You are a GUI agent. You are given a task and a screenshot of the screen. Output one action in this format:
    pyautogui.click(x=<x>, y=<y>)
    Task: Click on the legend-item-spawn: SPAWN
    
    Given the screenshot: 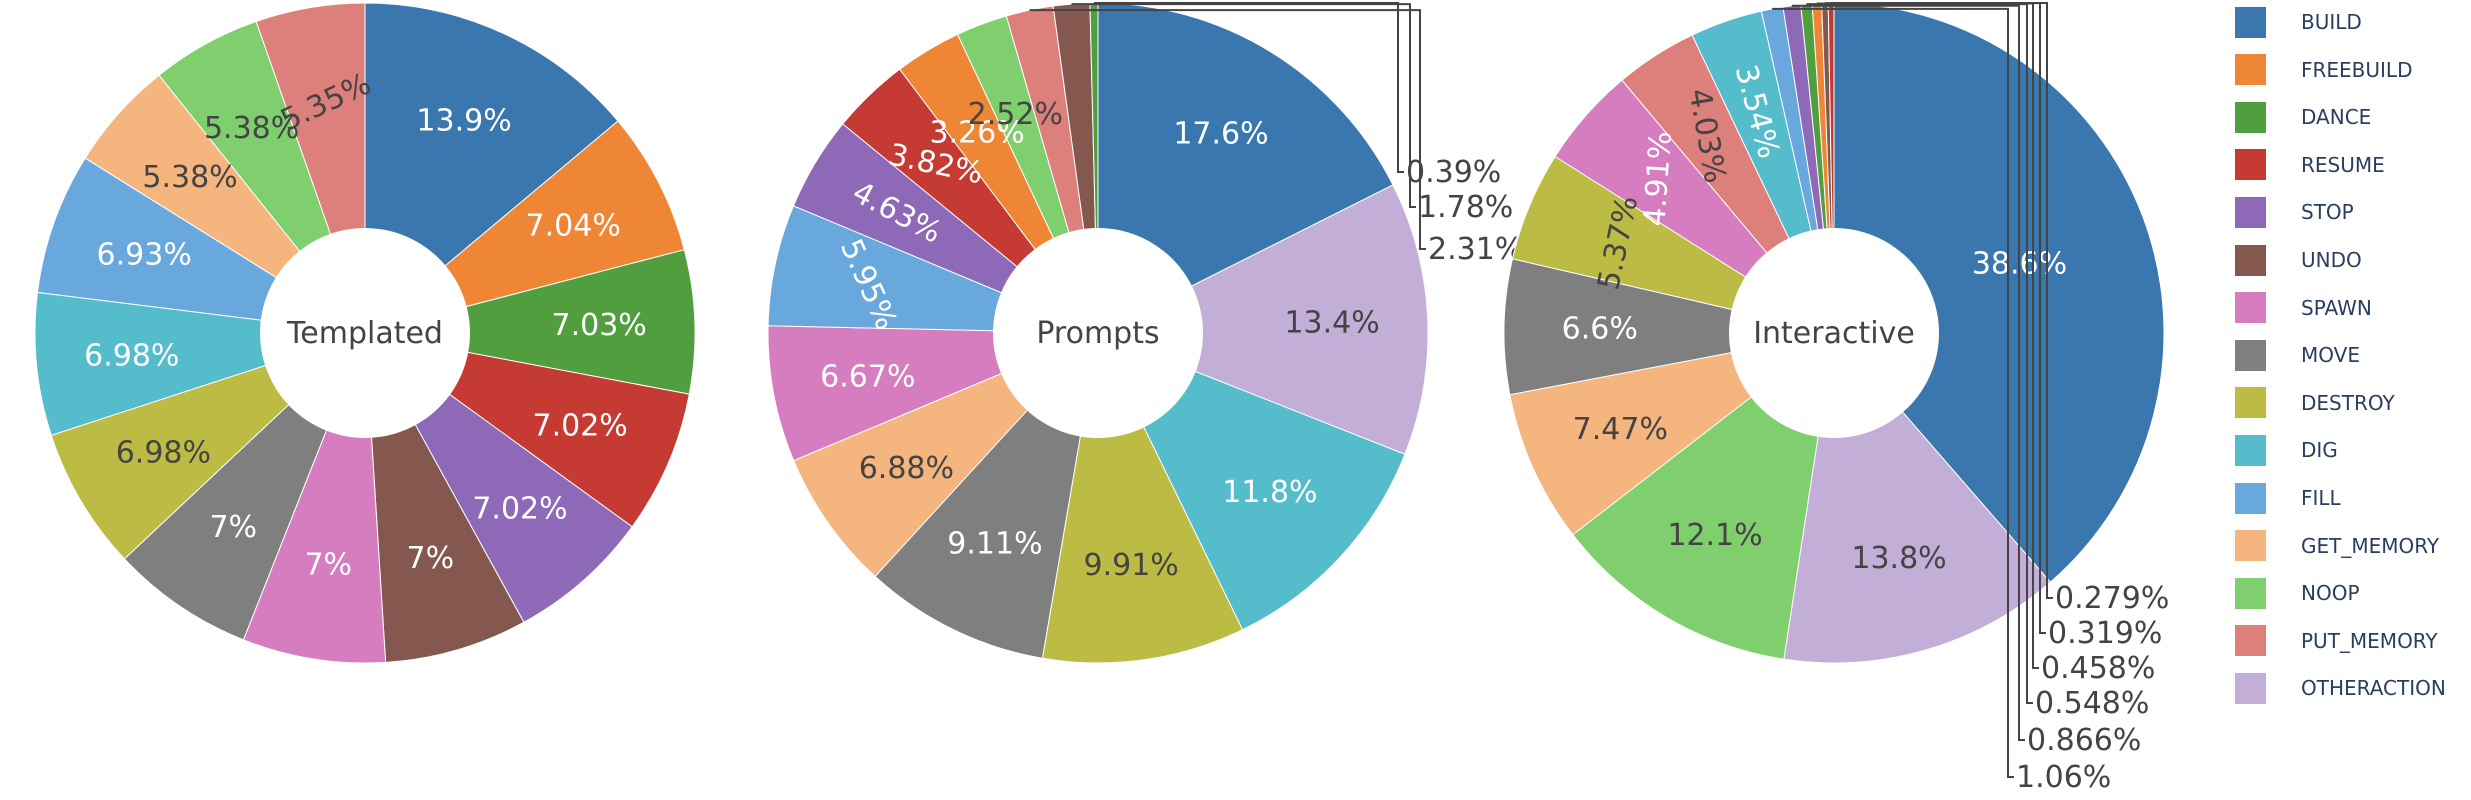 What is the action you would take?
    pyautogui.click(x=2303, y=308)
    